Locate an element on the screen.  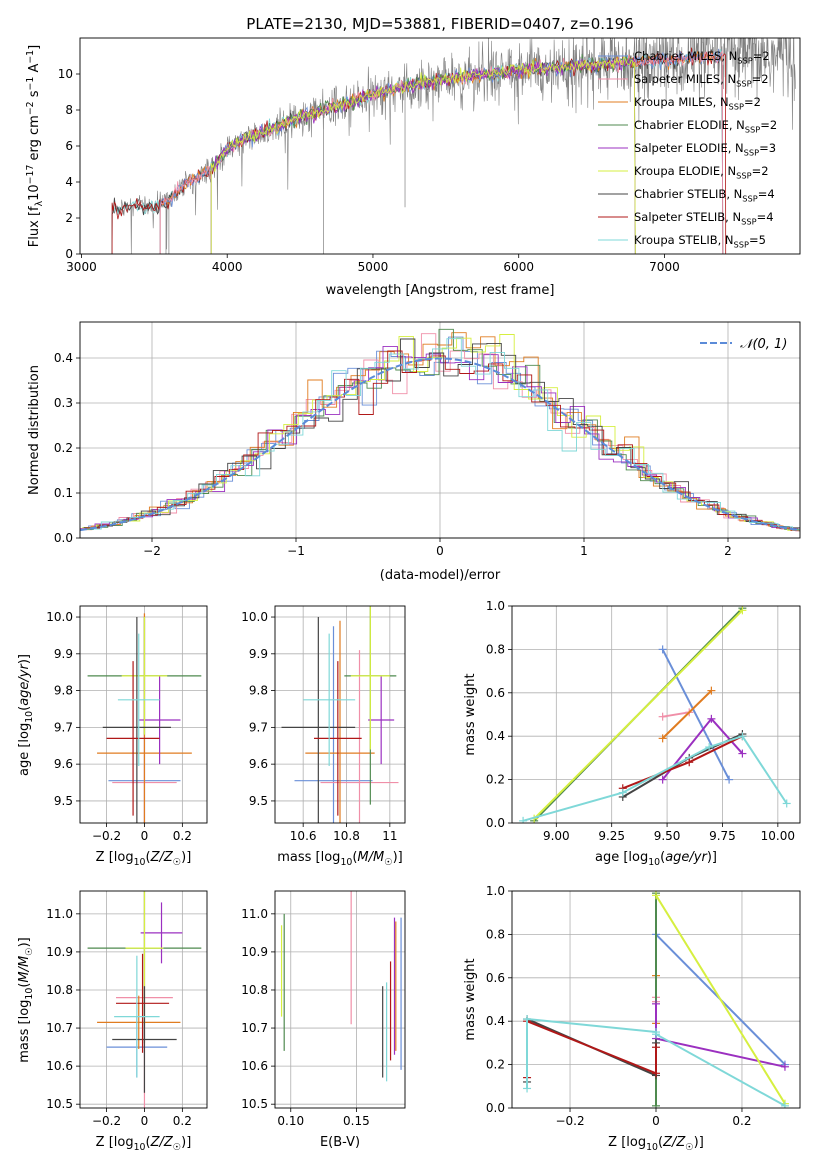
y-tick-label: 0.6 is located at coordinates (495, 978).